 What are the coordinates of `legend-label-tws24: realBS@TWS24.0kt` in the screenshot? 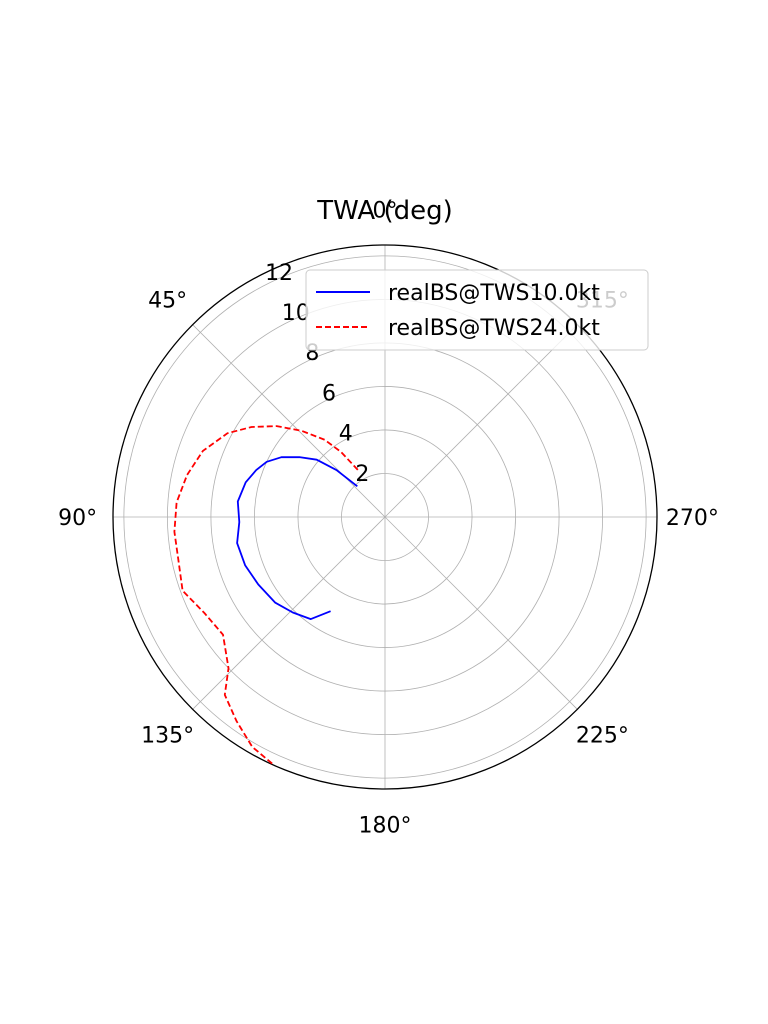 It's located at (494, 328).